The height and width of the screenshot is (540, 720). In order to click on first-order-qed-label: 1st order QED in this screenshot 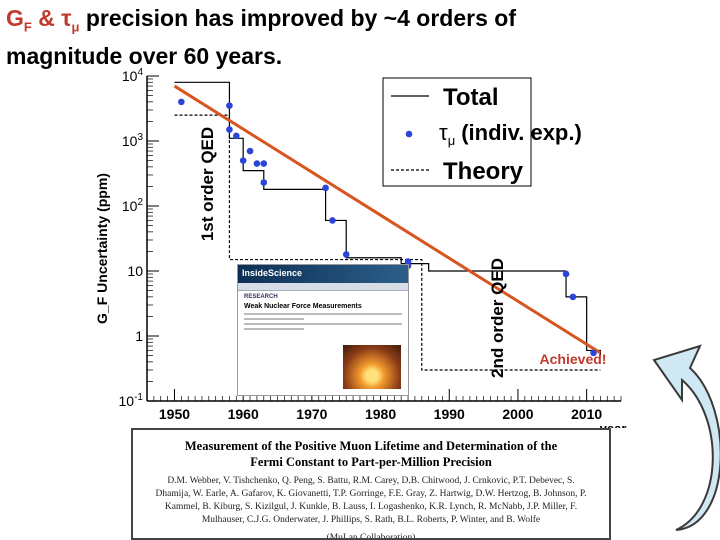, I will do `click(207, 184)`.